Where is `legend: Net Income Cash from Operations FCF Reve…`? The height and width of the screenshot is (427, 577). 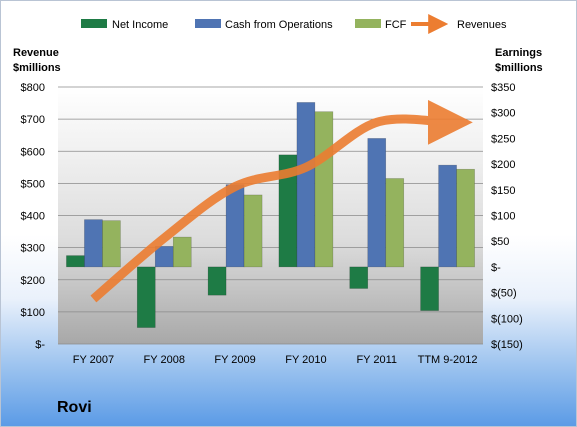
legend: Net Income Cash from Operations FCF Reve… is located at coordinates (294, 24).